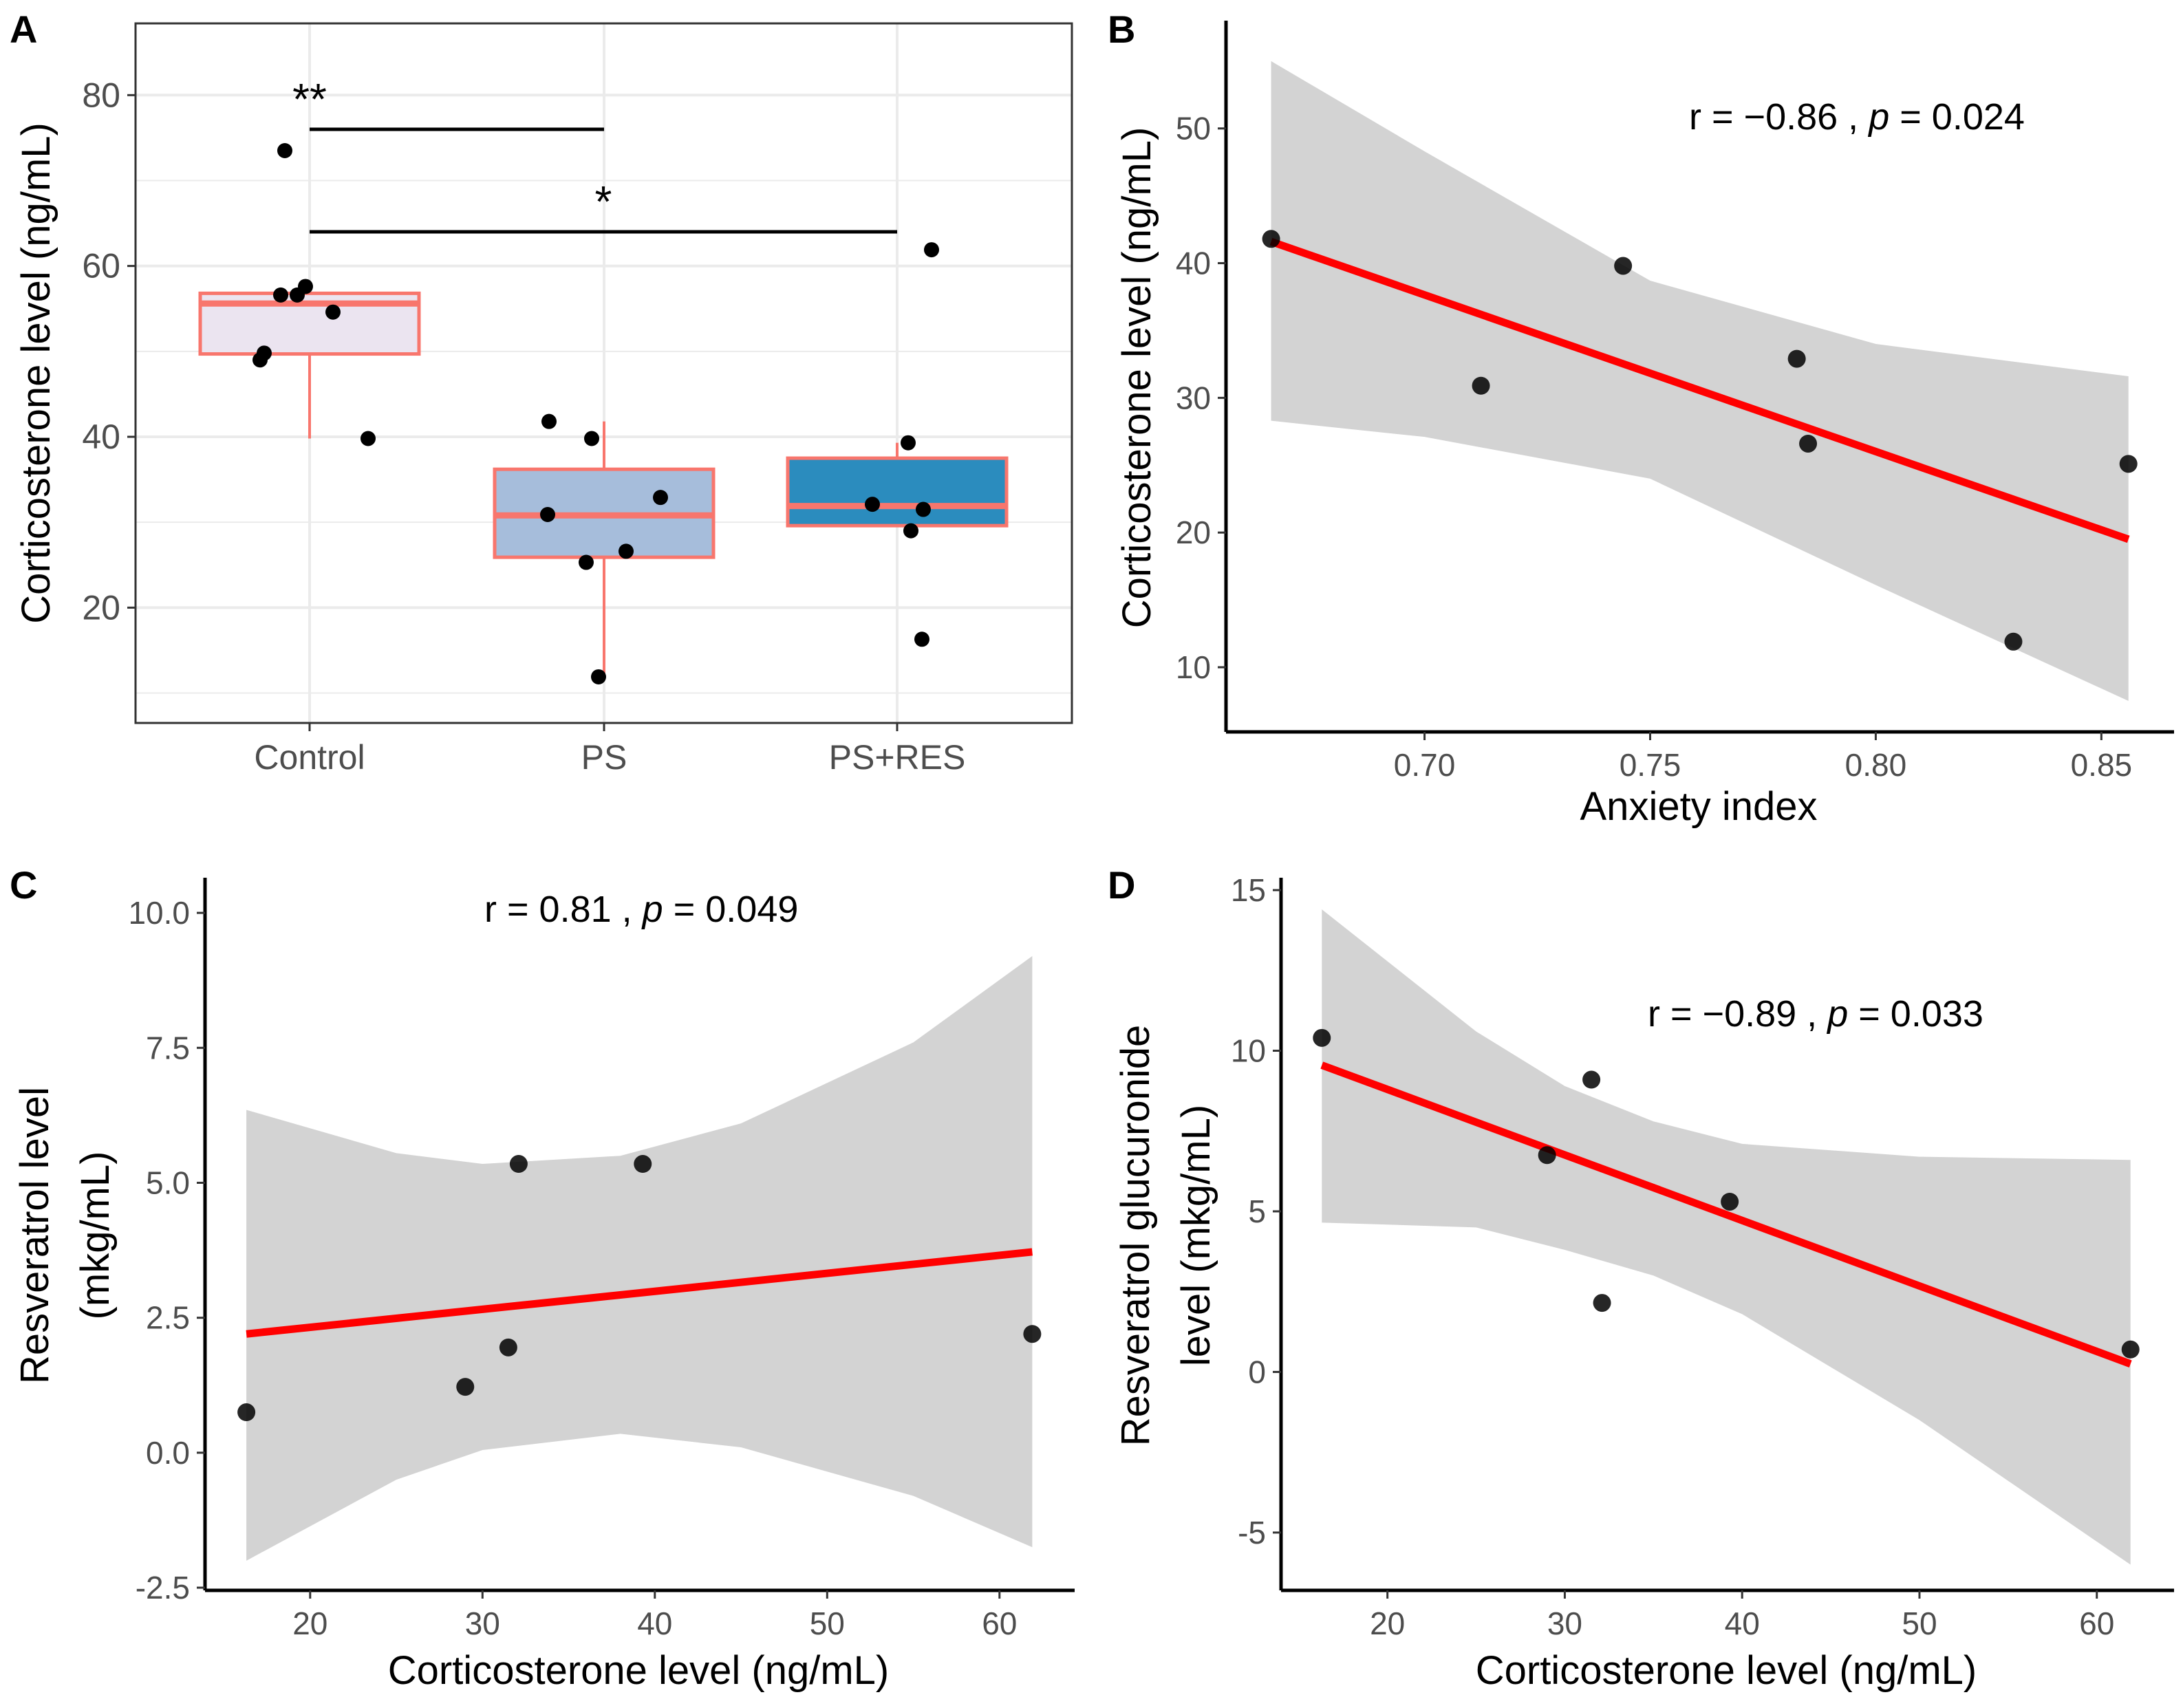 This screenshot has width=2183, height=1708. What do you see at coordinates (1248, 890) in the screenshot?
I see `y-tick-label: 15` at bounding box center [1248, 890].